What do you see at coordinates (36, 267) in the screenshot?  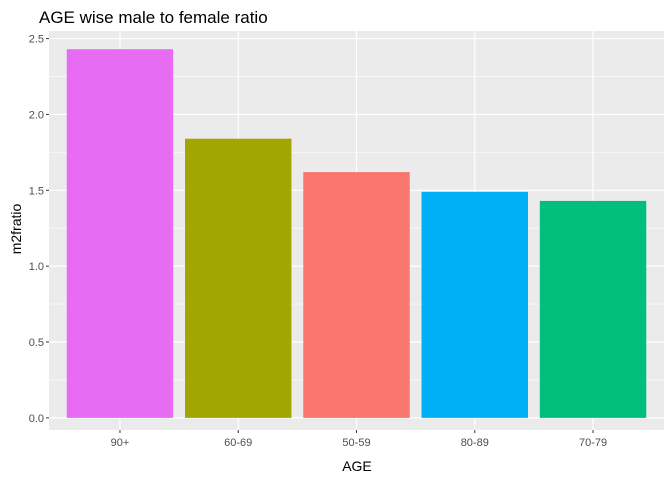 I see `y-tick-label: 1.0` at bounding box center [36, 267].